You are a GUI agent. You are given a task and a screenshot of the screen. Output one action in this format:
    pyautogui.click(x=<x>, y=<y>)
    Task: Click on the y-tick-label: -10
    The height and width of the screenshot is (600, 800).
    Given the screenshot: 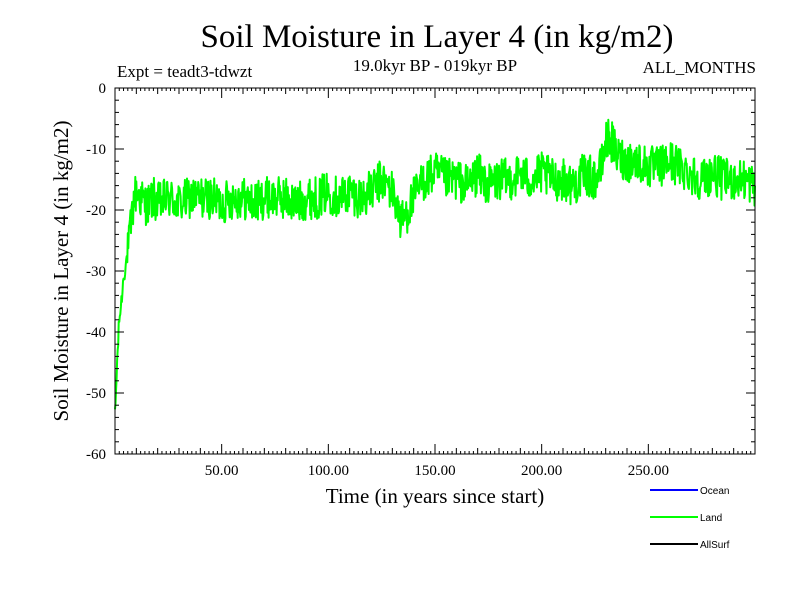 What is the action you would take?
    pyautogui.click(x=96, y=150)
    